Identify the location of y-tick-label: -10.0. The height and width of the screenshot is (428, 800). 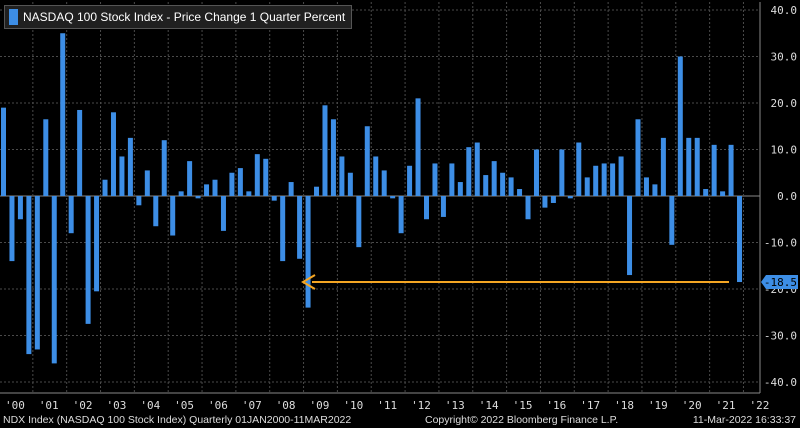
(780, 243).